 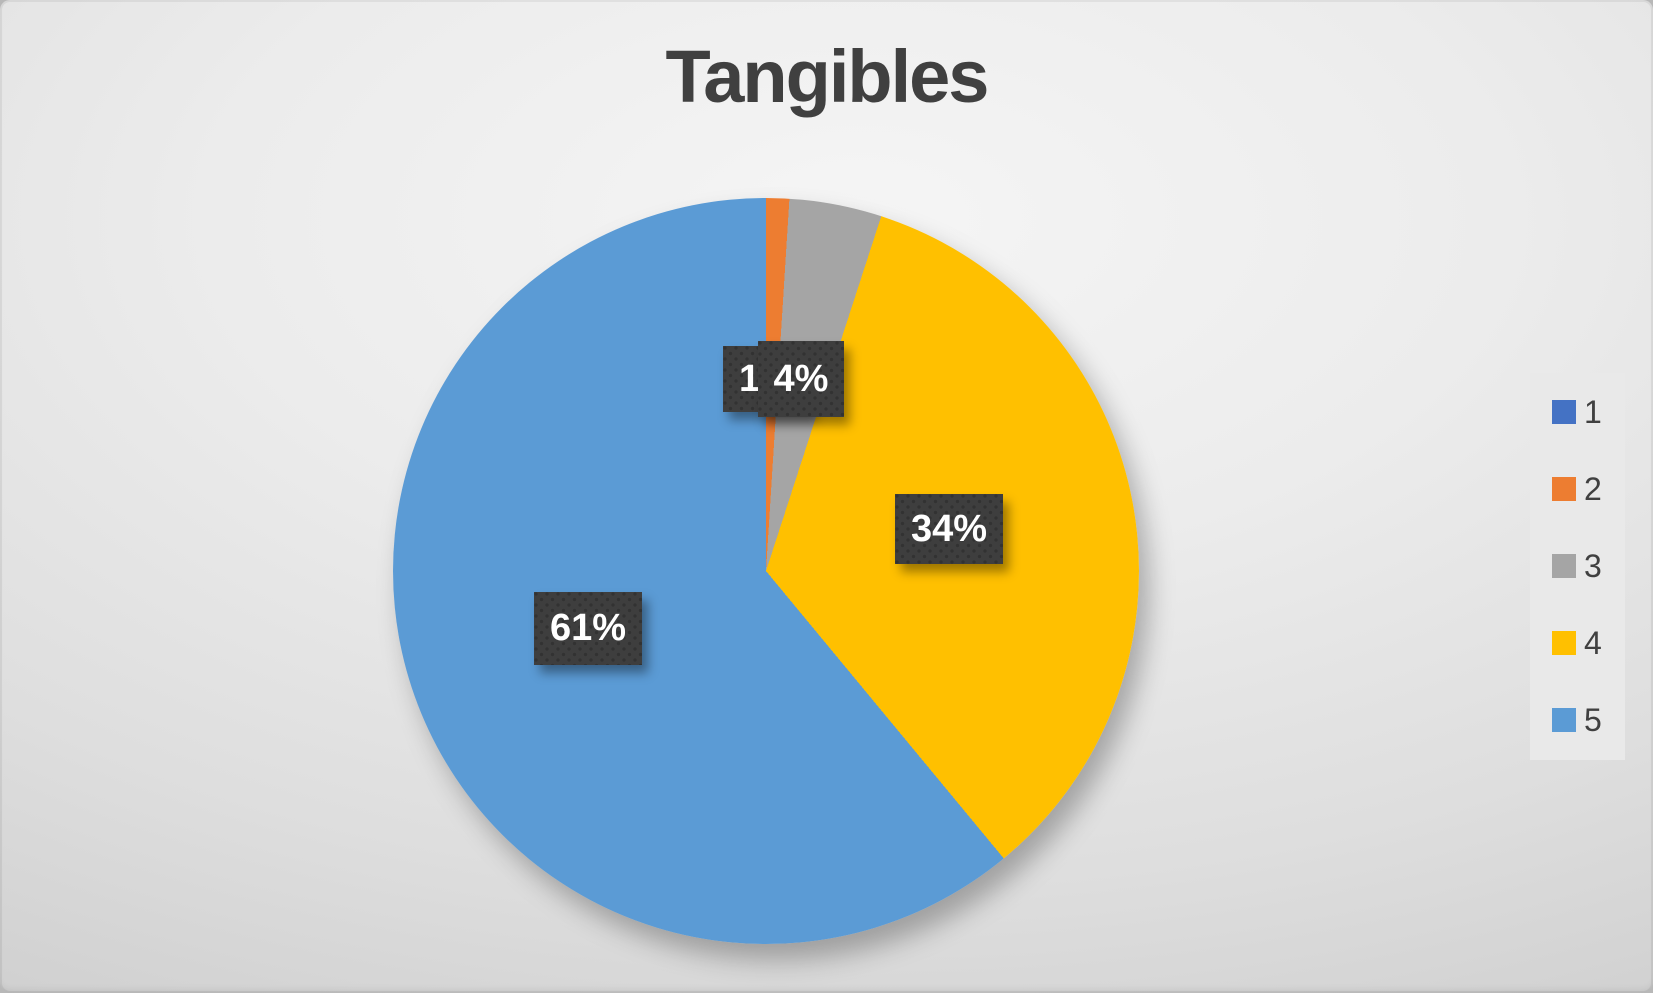 What do you see at coordinates (1593, 566) in the screenshot?
I see `legend-label-3: 3` at bounding box center [1593, 566].